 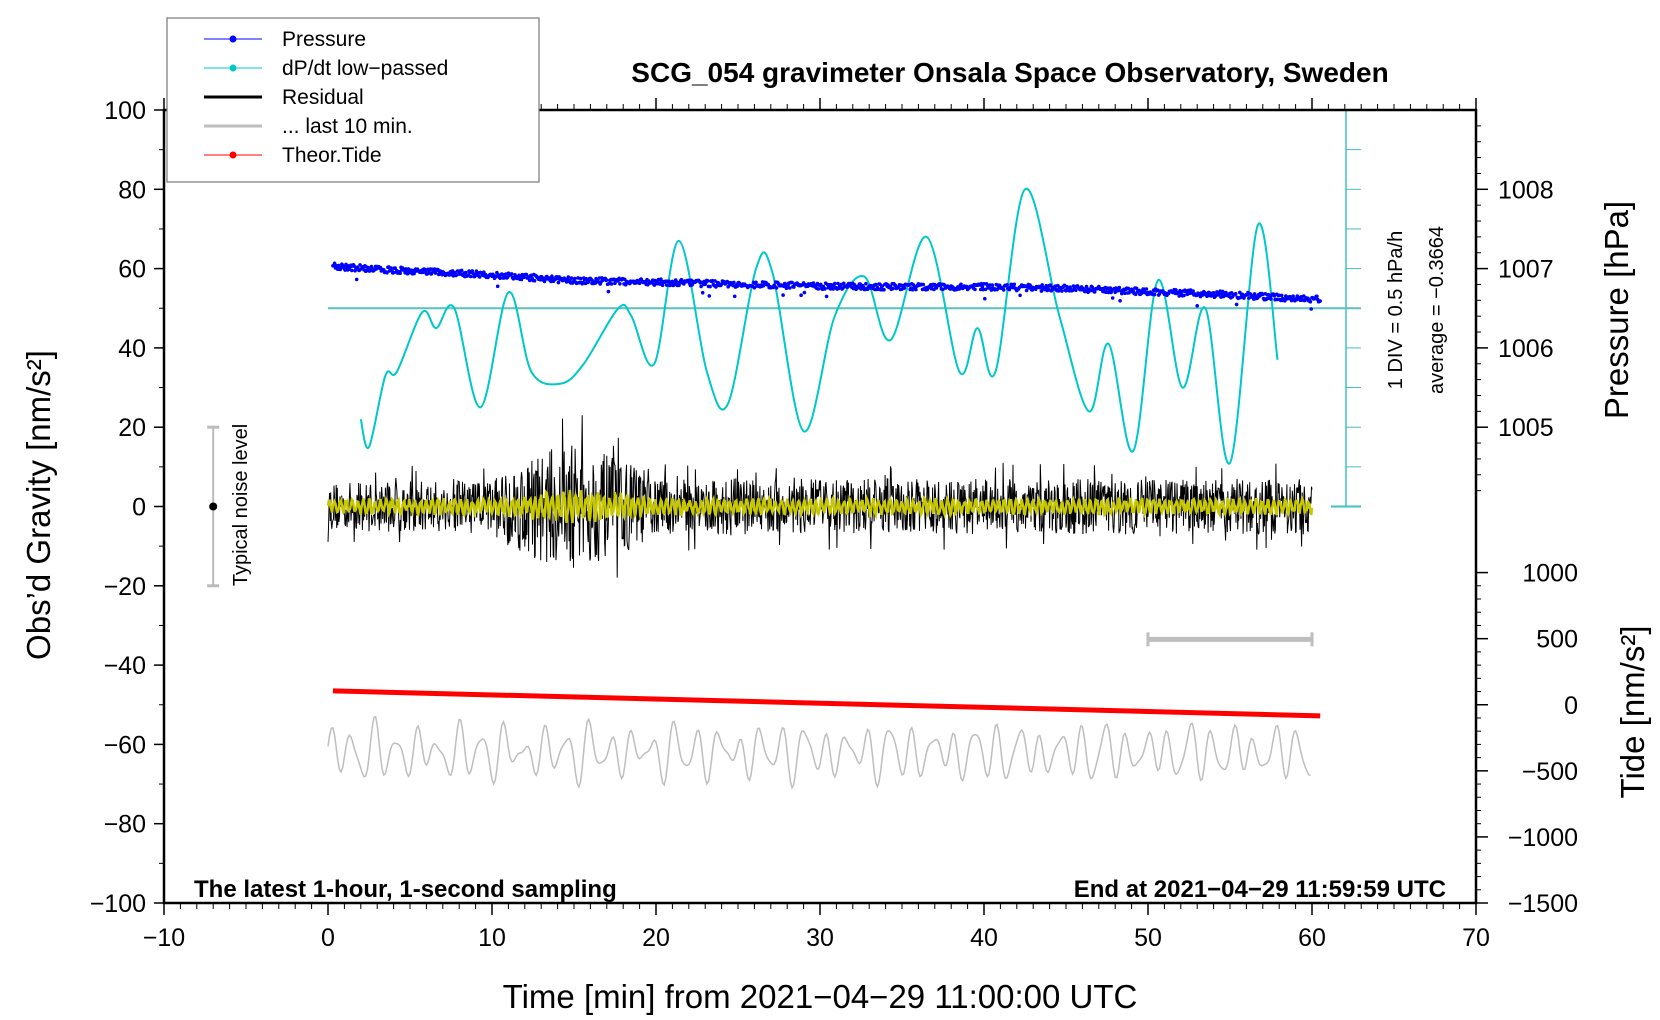 I want to click on pressure-axis-label: Pressure [hPa], so click(x=1616, y=310).